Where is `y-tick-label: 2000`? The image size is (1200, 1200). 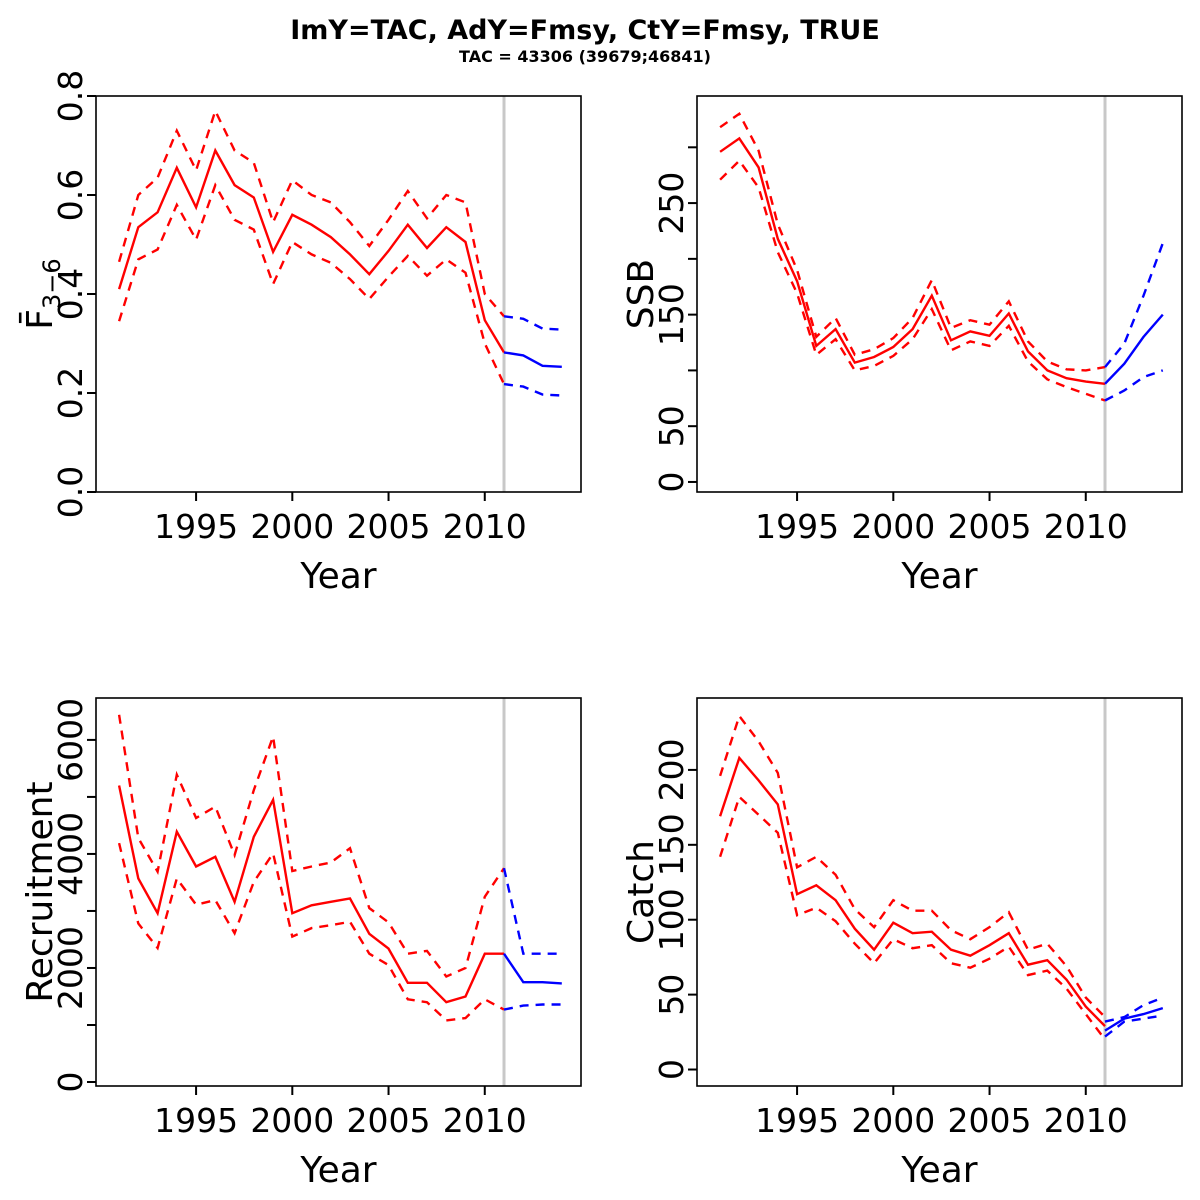
y-tick-label: 2000 is located at coordinates (70, 968).